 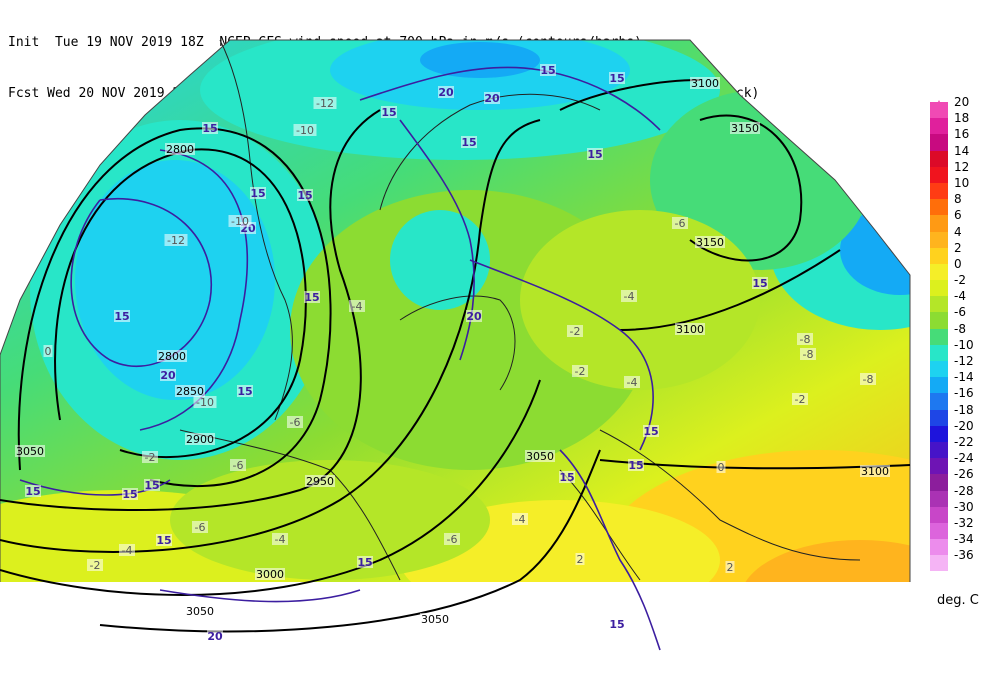 I want to click on colorbar-label: 0, so click(x=958, y=263).